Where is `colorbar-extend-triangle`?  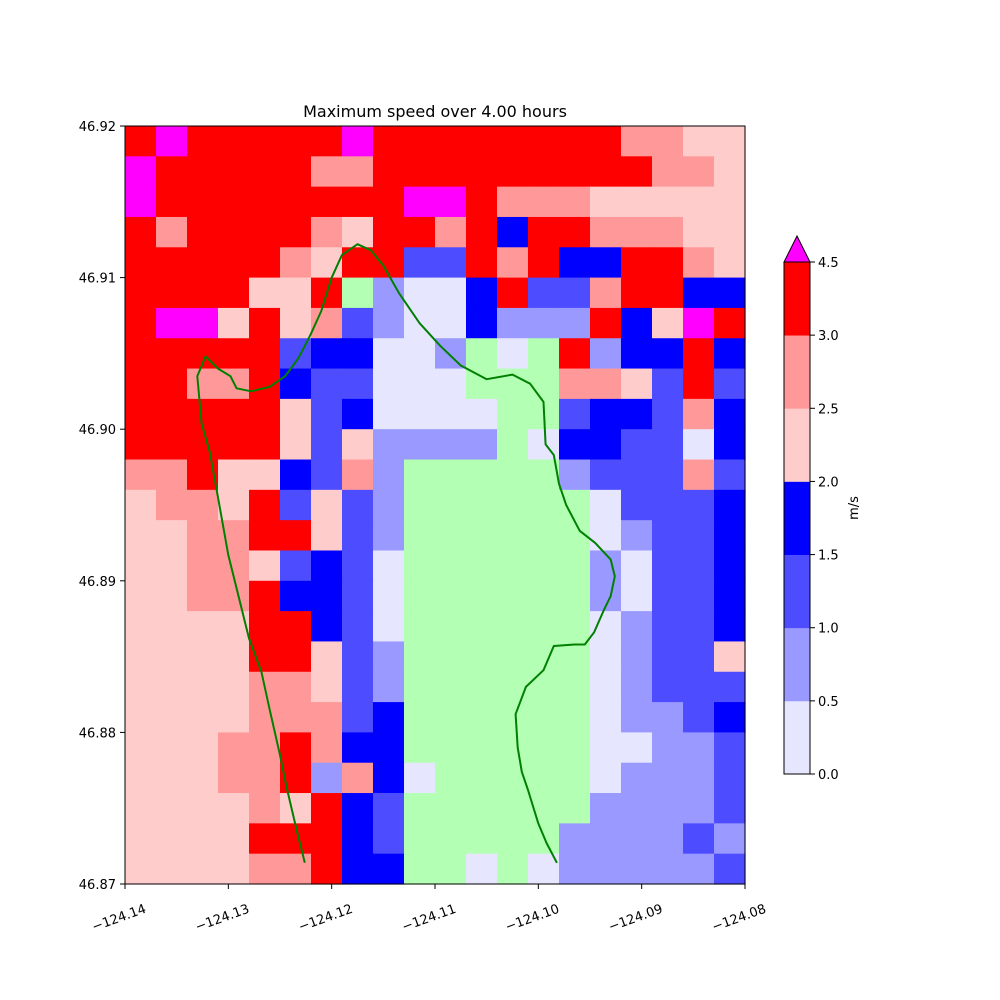
colorbar-extend-triangle is located at coordinates (797, 248).